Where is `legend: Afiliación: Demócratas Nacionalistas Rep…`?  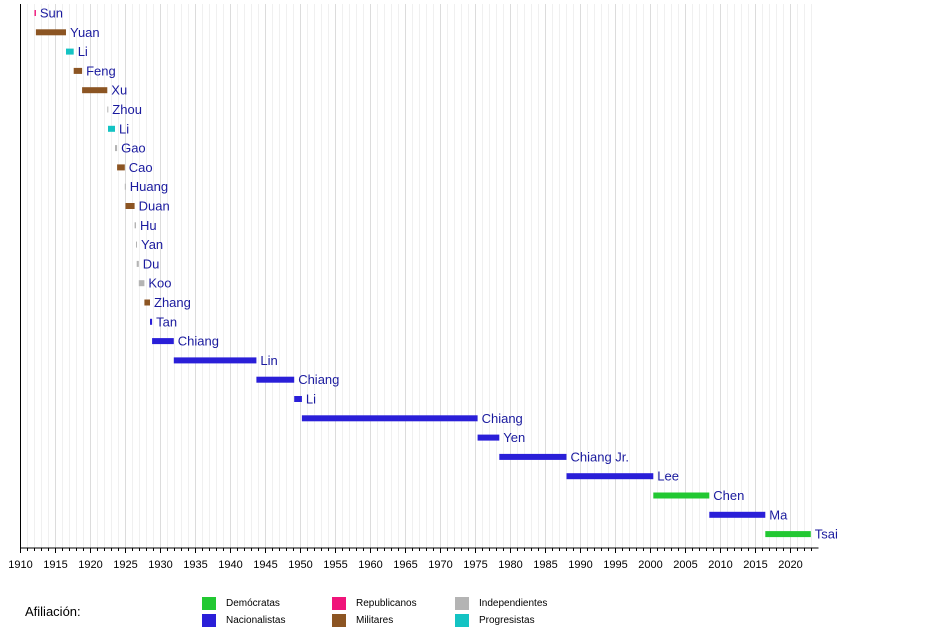
legend: Afiliación: Demócratas Nacionalistas Rep… is located at coordinates (475, 610).